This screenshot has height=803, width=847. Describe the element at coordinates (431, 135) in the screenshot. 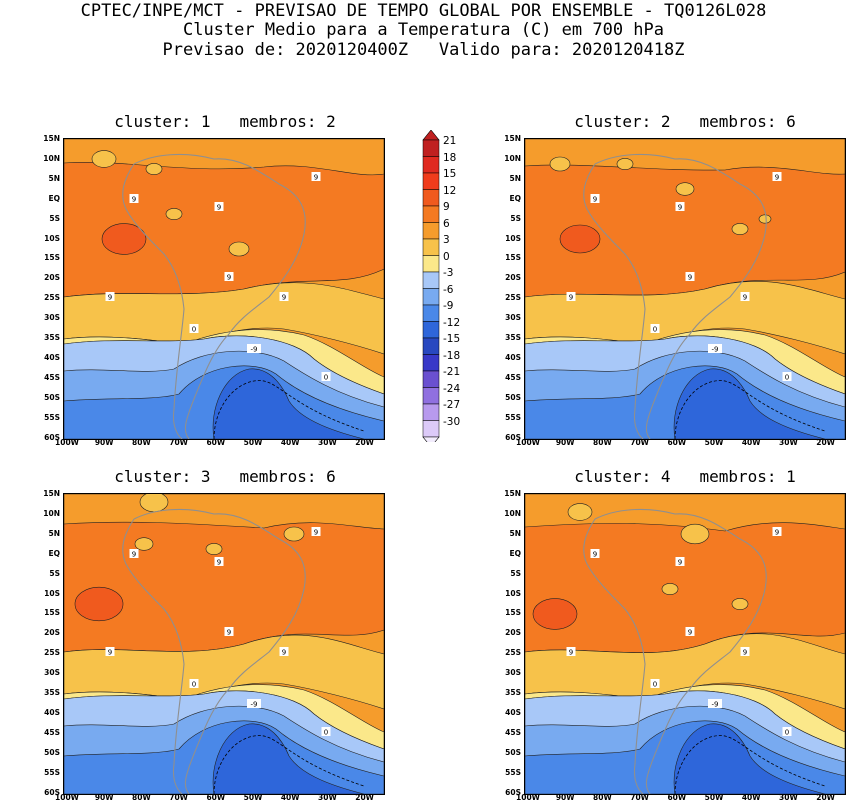

I see `colorbar-max-arrow` at that location.